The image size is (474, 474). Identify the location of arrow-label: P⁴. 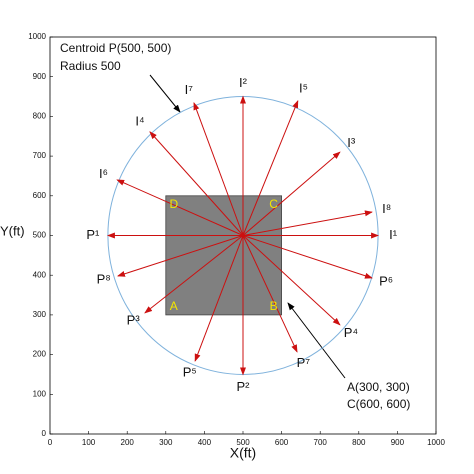
(351, 332).